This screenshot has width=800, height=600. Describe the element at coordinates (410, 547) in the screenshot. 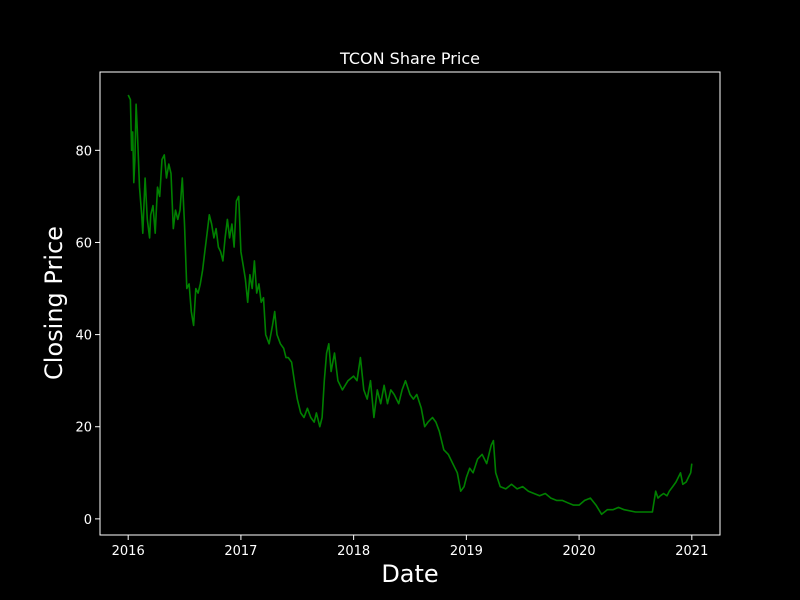

I see `x-axis: 2016 2017 2018 2019 2020 2021` at that location.